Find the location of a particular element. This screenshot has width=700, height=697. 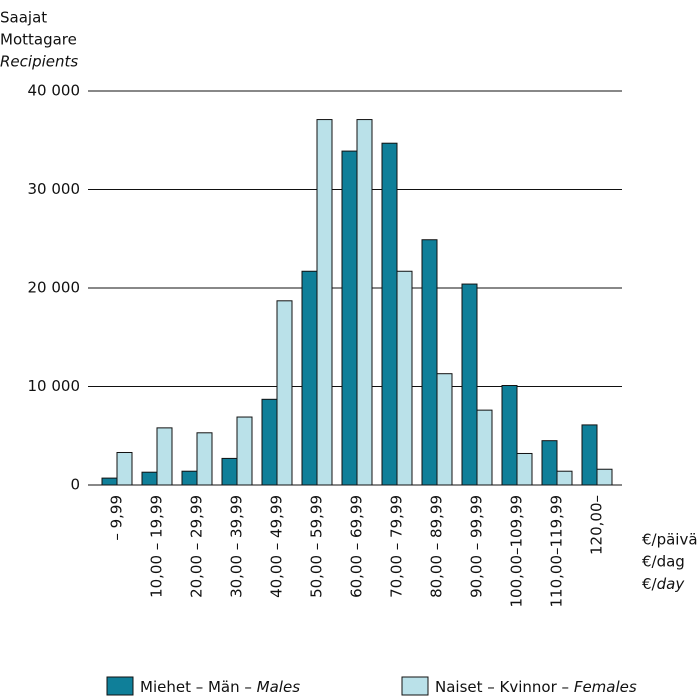

x-tick-label: 30,00 – 39,99 is located at coordinates (237, 546).